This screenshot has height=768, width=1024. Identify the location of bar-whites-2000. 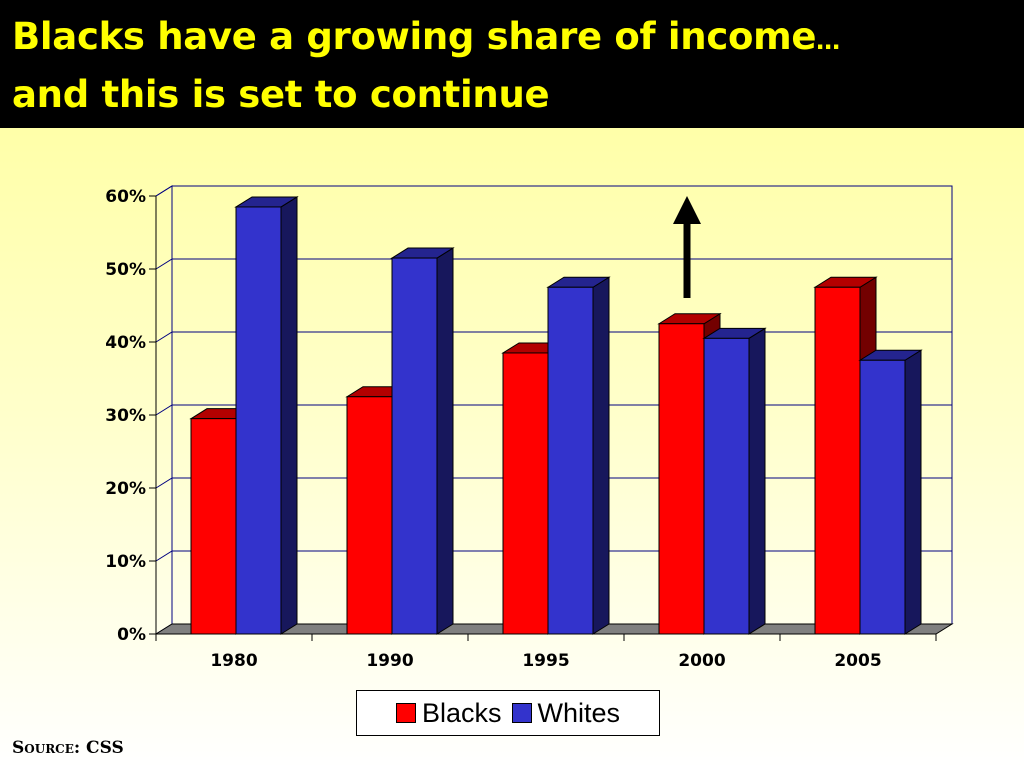
(734, 481).